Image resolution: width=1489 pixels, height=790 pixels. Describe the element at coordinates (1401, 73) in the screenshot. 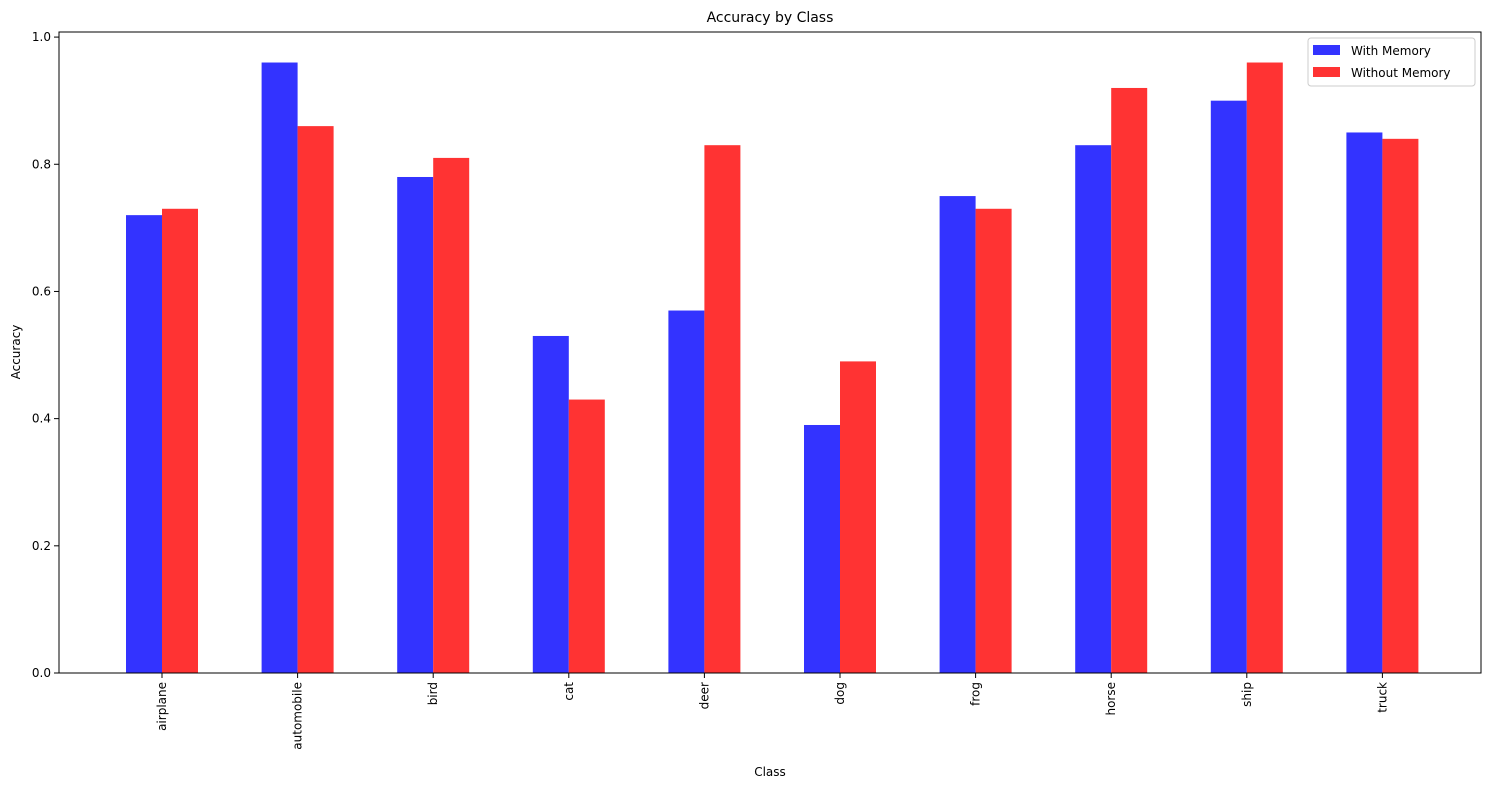

I see `legend-label-without-memory: Without Memory` at that location.